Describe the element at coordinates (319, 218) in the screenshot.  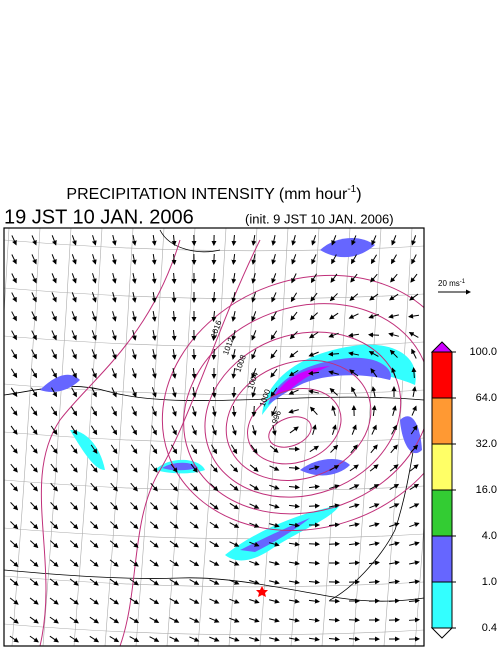
I see `init-time: (init. 9 JST 10 JAN. 2006)` at that location.